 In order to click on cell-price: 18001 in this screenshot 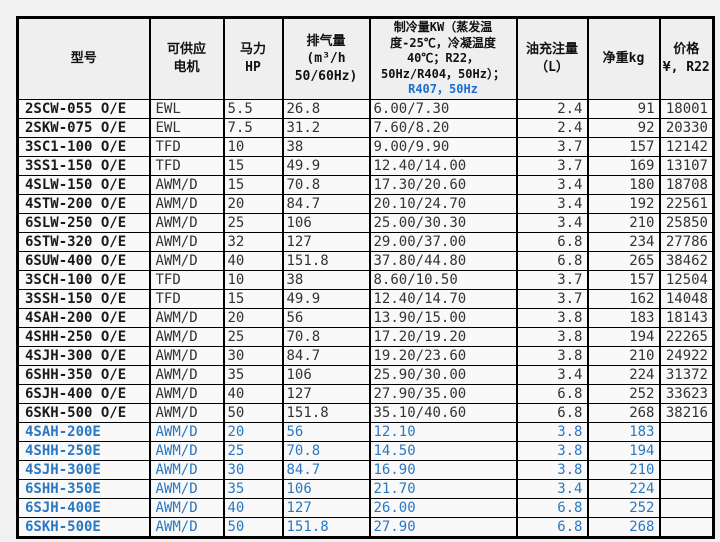, I will do `click(686, 108)`.